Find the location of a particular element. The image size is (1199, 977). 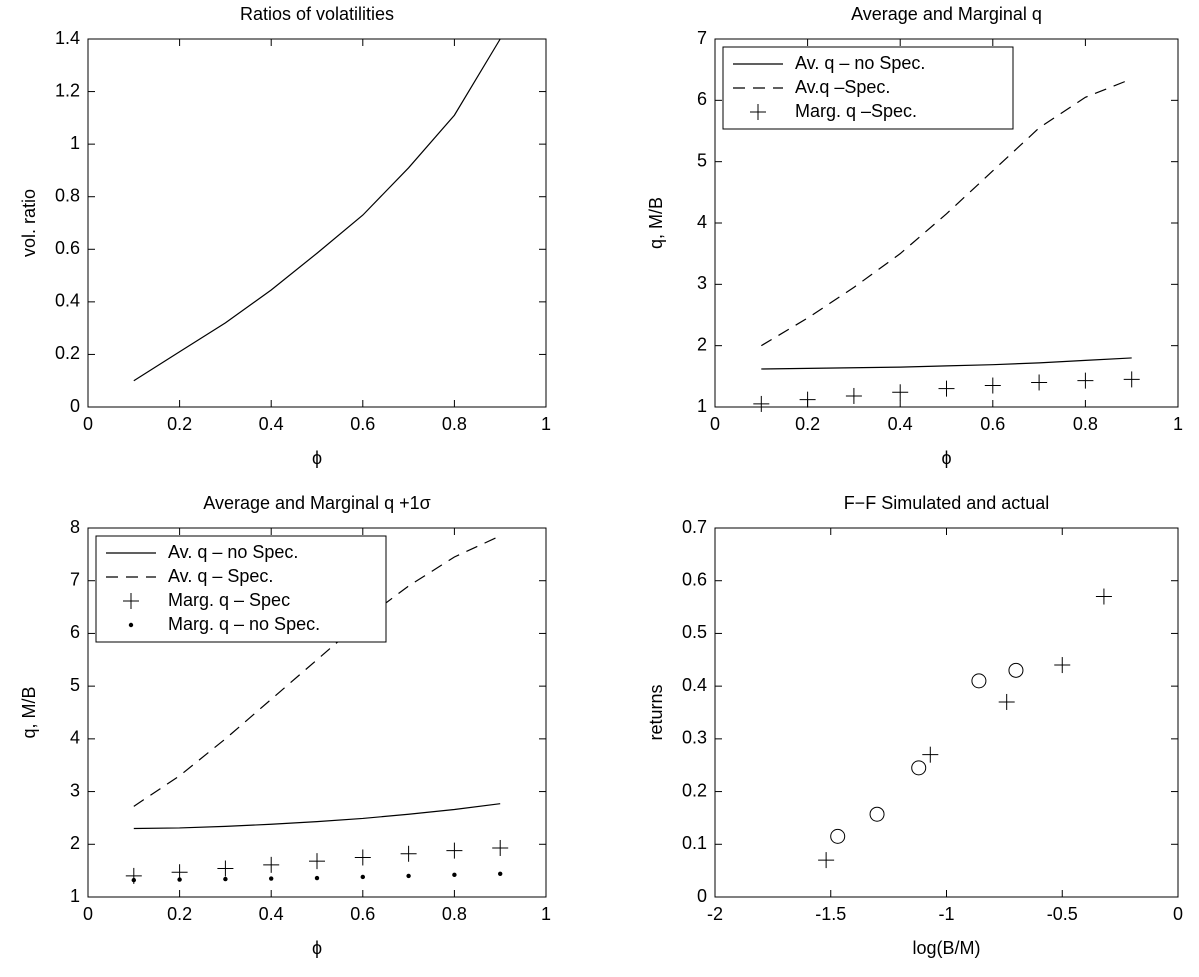

y-tick-label: 0.8 is located at coordinates (67, 195).